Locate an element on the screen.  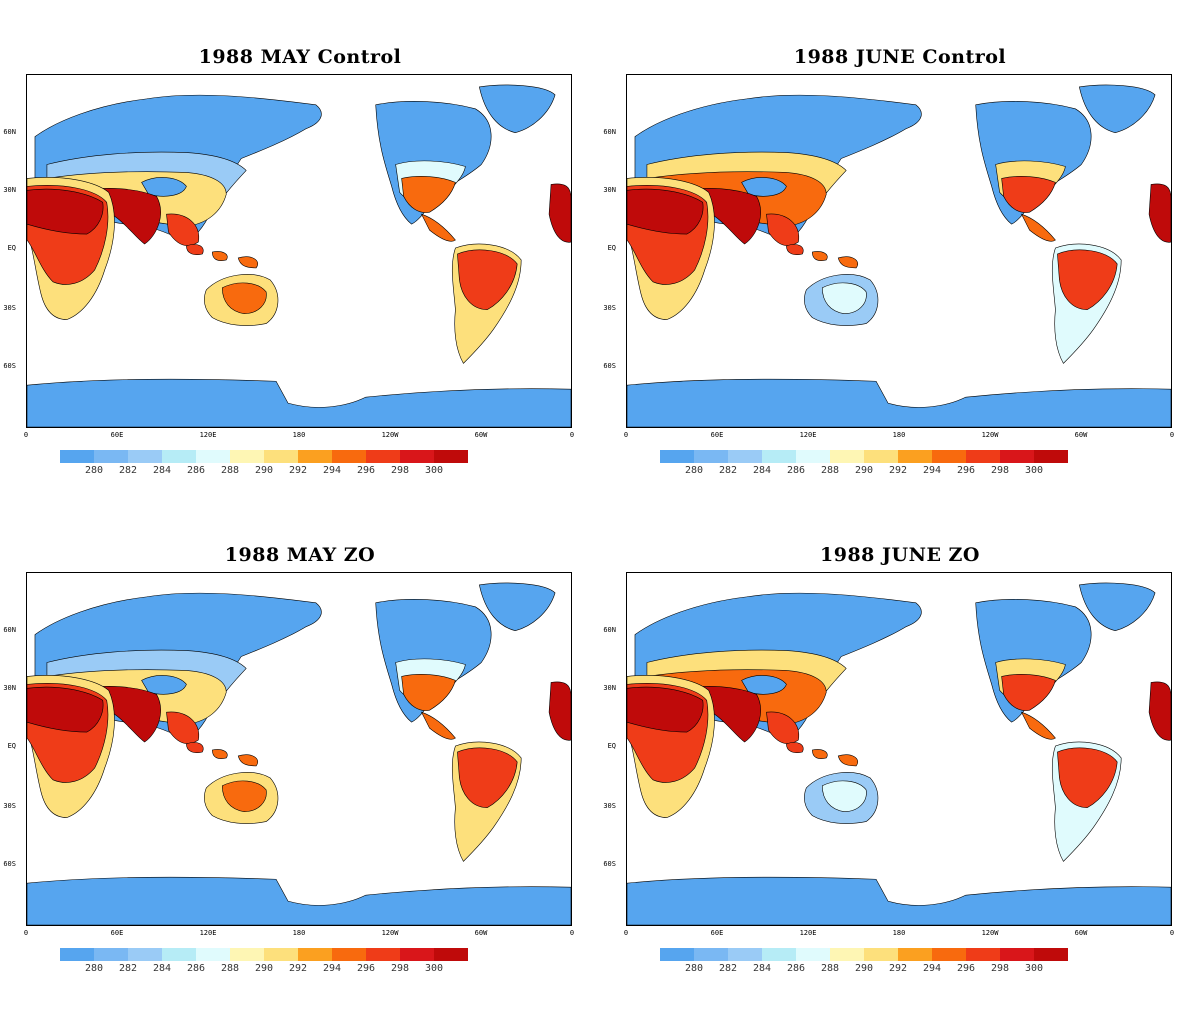
region-greenland is located at coordinates (1117, 606).